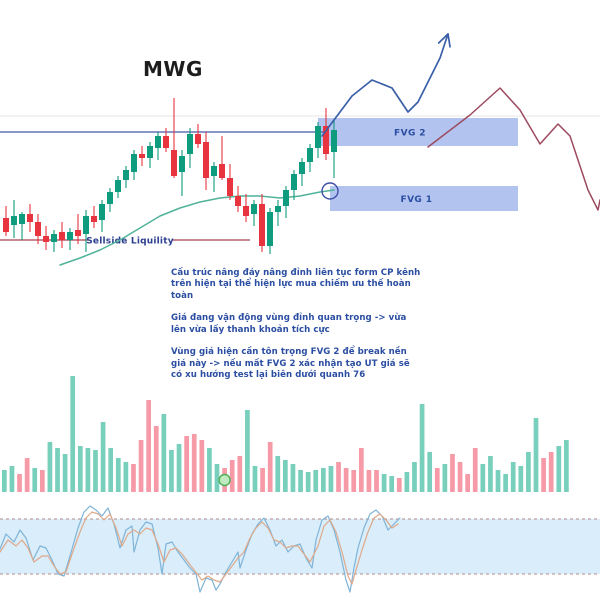 The image size is (600, 600). Describe the element at coordinates (173, 69) in the screenshot. I see `chart-symbol-title: MWG` at that location.